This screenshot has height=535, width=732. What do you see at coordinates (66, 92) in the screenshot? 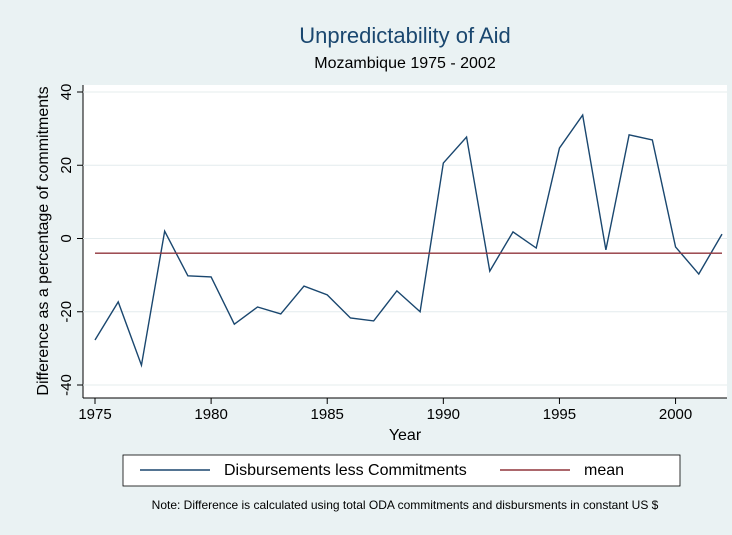
I see `y-tick-label: 40` at bounding box center [66, 92].